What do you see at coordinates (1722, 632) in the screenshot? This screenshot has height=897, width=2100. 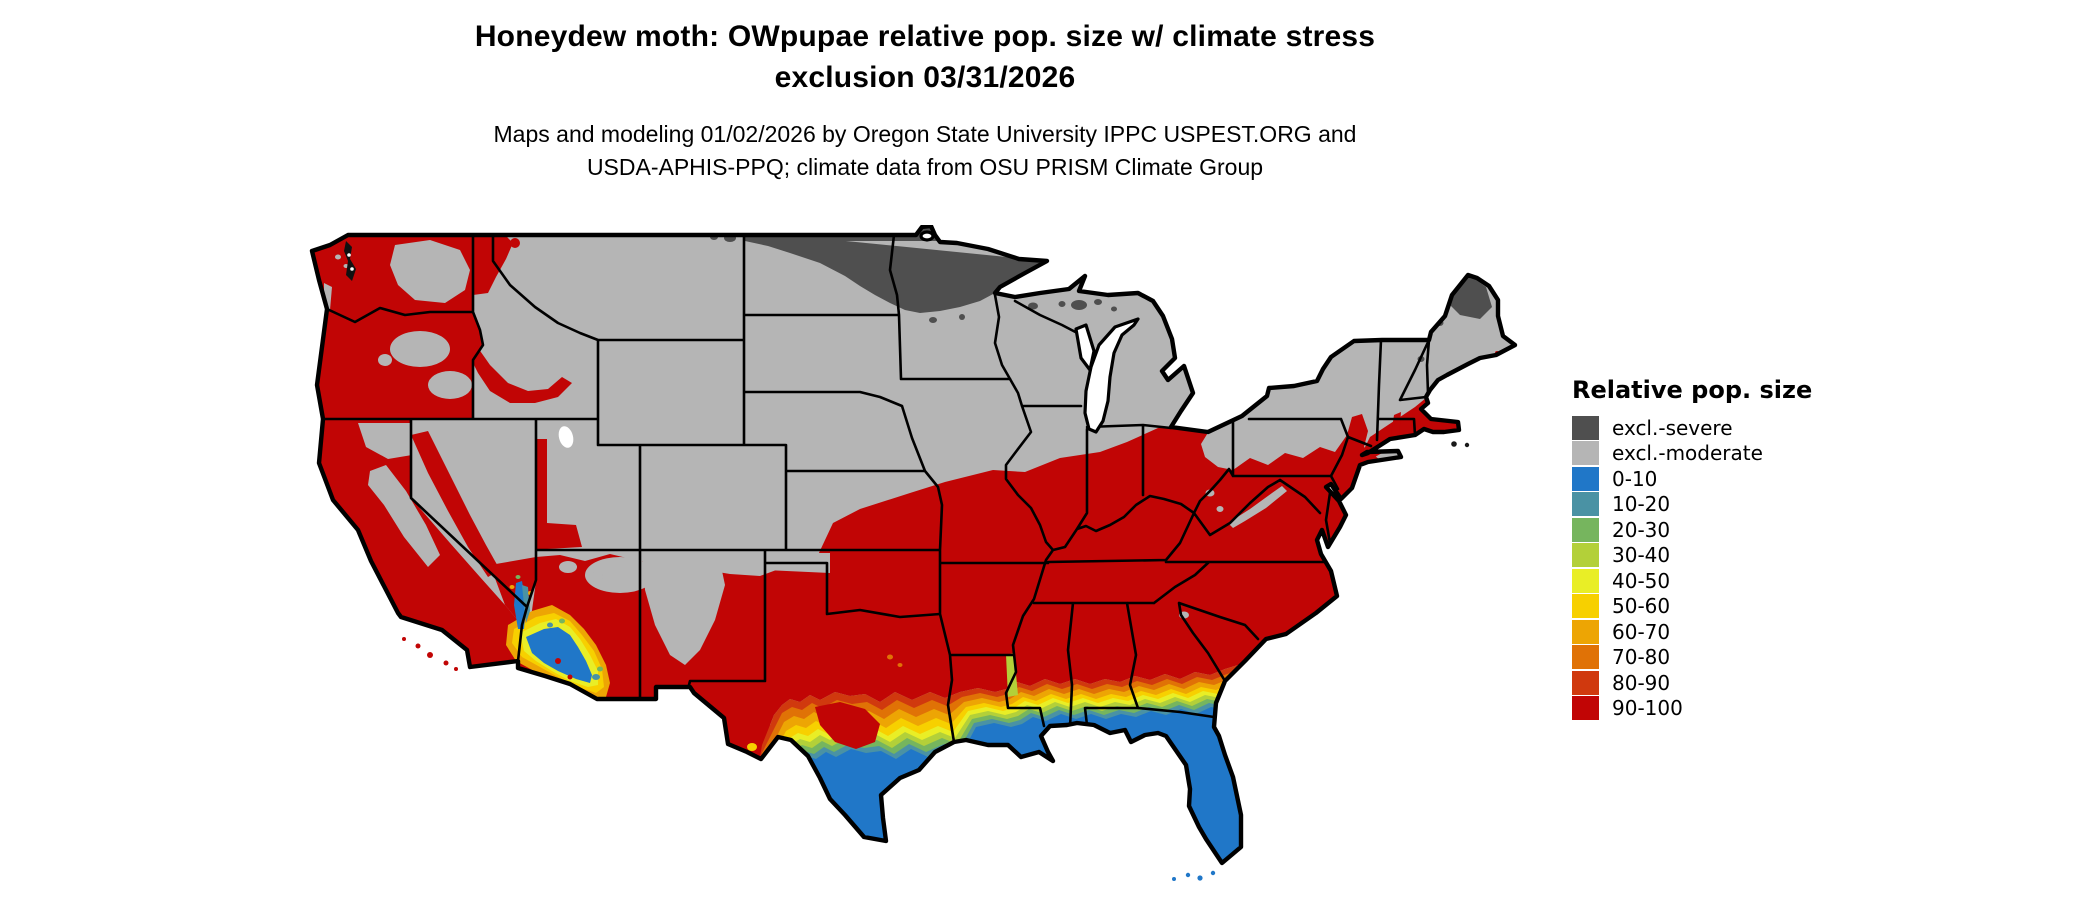 I see `legend-item: 60-70` at bounding box center [1722, 632].